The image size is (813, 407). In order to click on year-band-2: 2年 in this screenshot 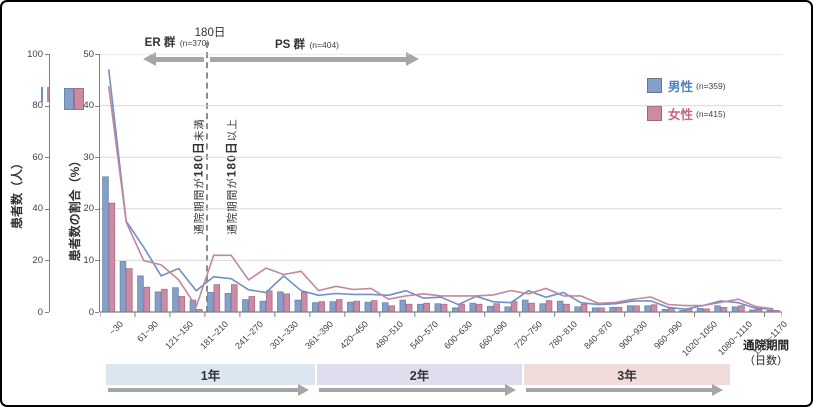, I will do `click(419, 374)`.